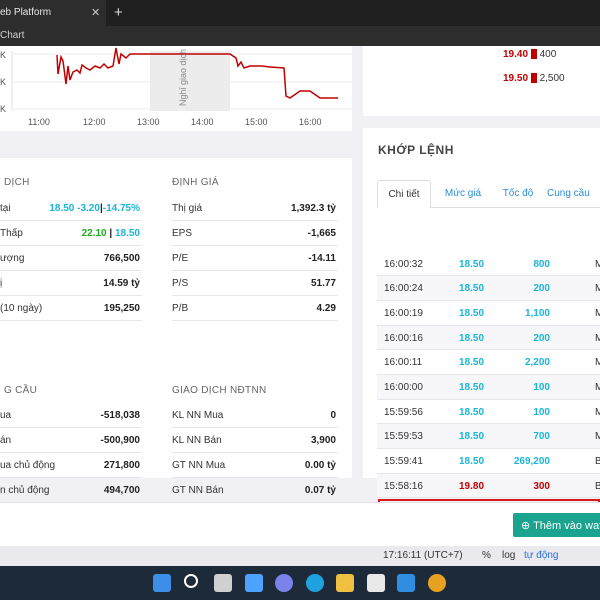 This screenshot has width=600, height=600. What do you see at coordinates (71, 308) in the screenshot?
I see `stat-row: (10 ngày) 195,250` at bounding box center [71, 308].